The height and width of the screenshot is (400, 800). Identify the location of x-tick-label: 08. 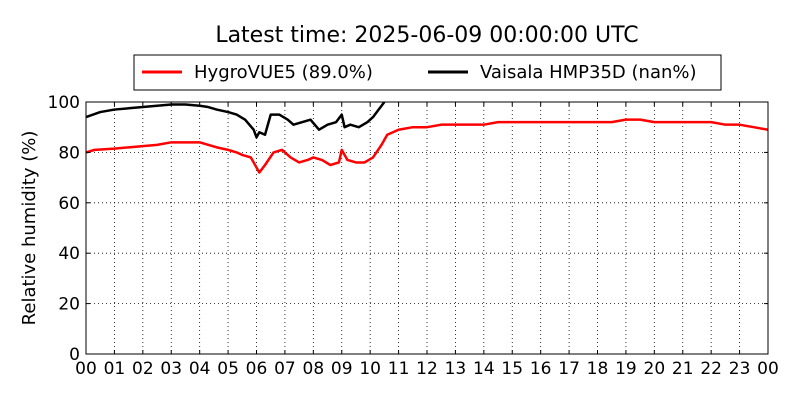
(314, 369).